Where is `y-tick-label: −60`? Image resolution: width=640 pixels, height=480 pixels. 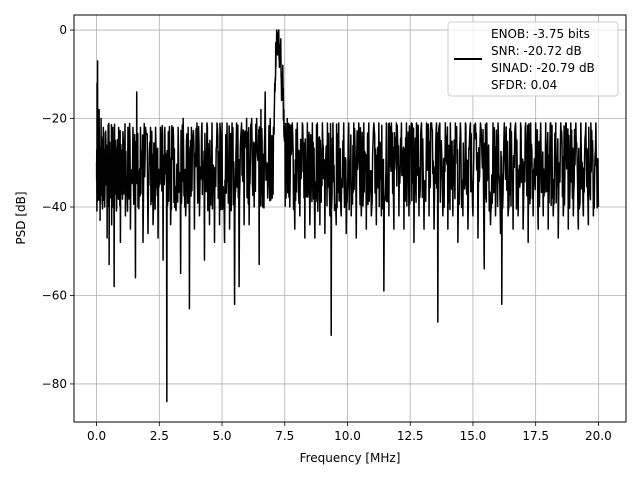 y-tick-label: −60 is located at coordinates (54, 295).